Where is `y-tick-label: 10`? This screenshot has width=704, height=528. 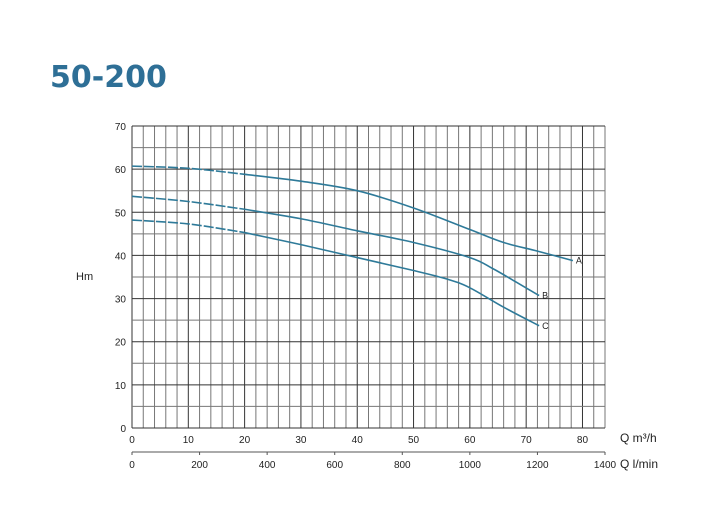
y-tick-label: 10 is located at coordinates (121, 386).